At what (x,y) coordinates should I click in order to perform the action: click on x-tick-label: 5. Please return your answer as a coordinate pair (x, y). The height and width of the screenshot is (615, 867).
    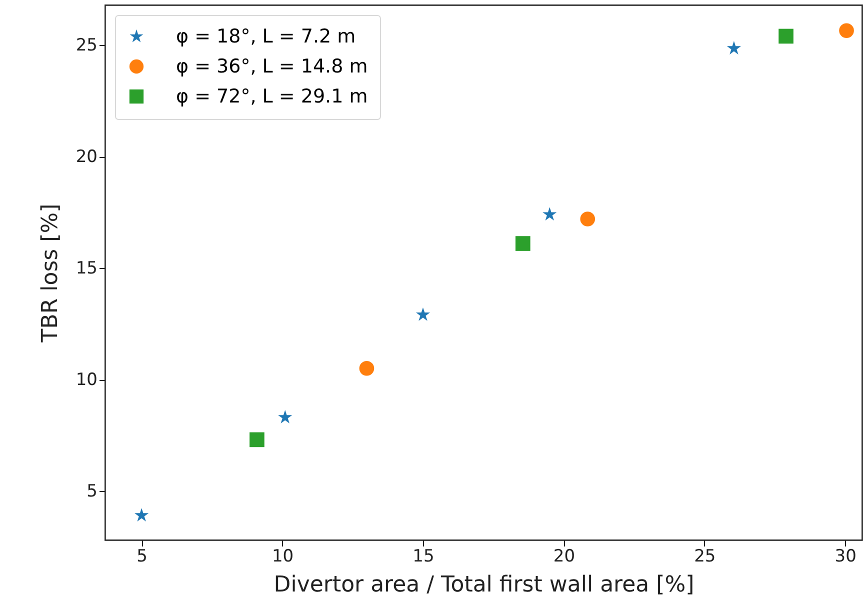
    Looking at the image, I should click on (142, 556).